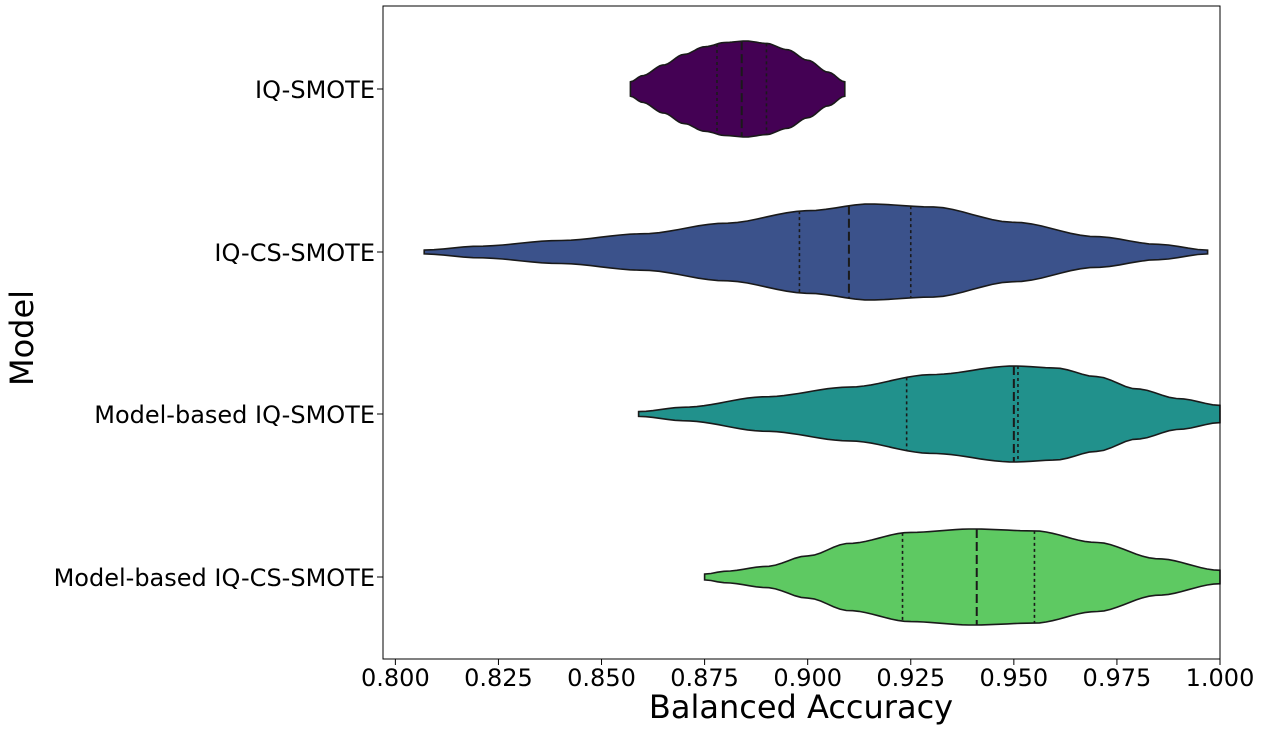 This screenshot has height=730, width=1262. What do you see at coordinates (214, 578) in the screenshot?
I see `y-tick-label: Model-based IQ-CS-SMOTE` at bounding box center [214, 578].